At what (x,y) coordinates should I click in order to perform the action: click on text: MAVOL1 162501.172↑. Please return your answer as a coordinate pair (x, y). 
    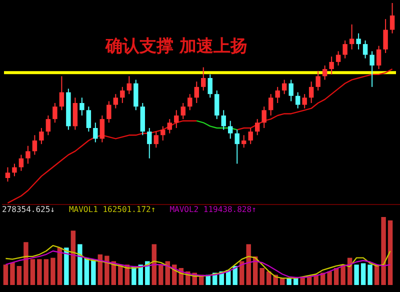
    Looking at the image, I should click on (112, 209).